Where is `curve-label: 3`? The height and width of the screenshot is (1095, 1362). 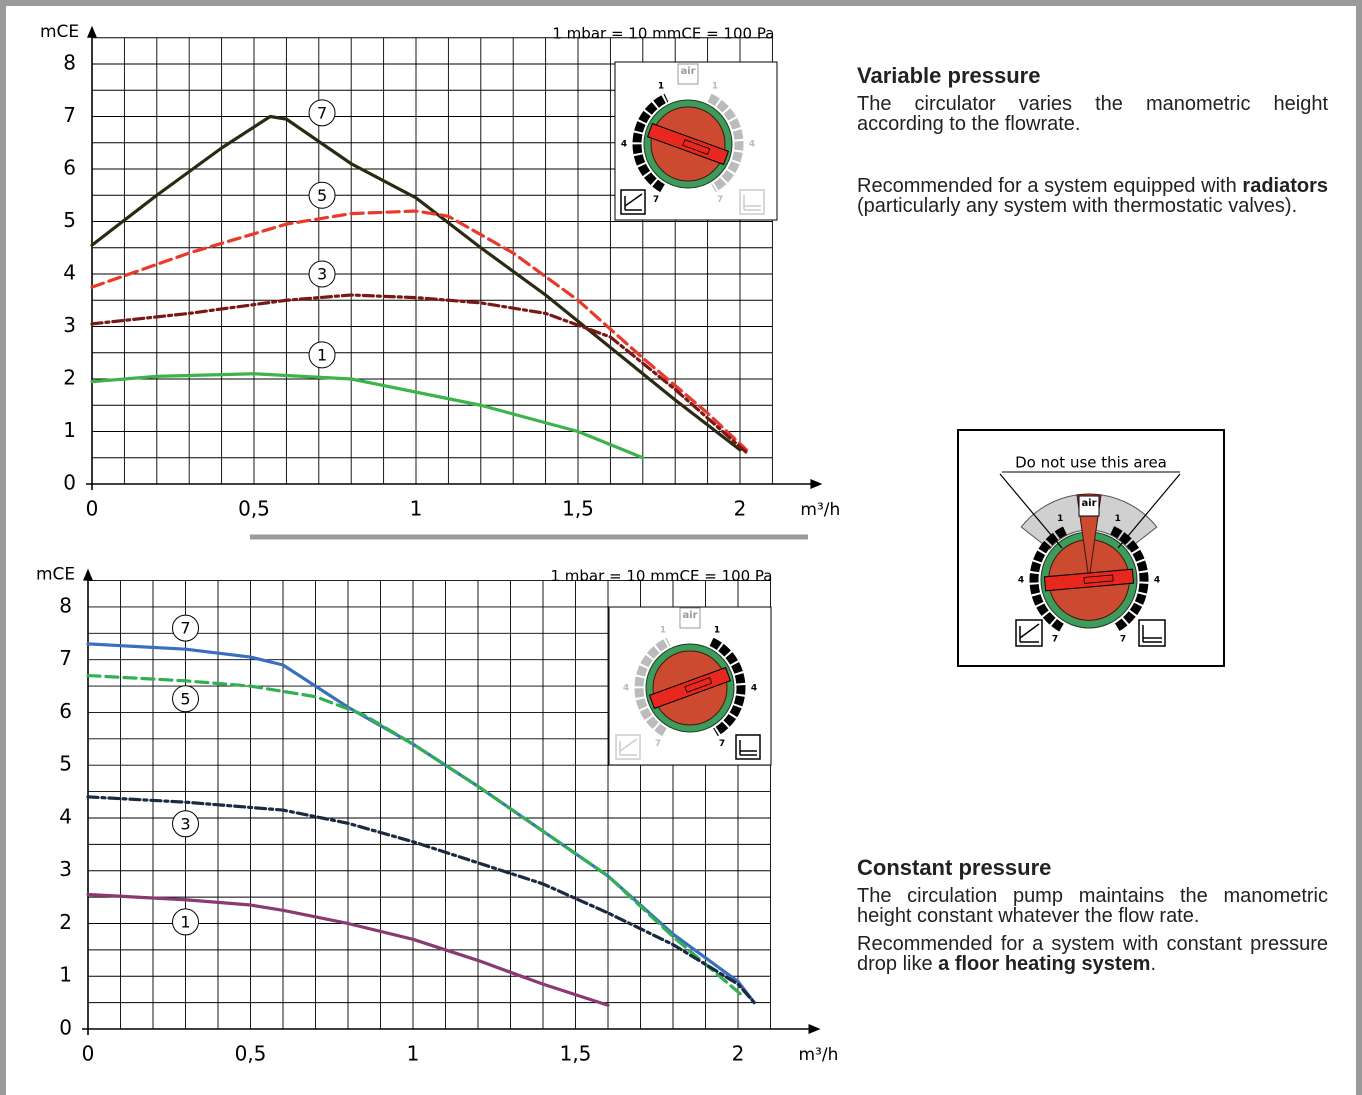 curve-label: 3 is located at coordinates (322, 274).